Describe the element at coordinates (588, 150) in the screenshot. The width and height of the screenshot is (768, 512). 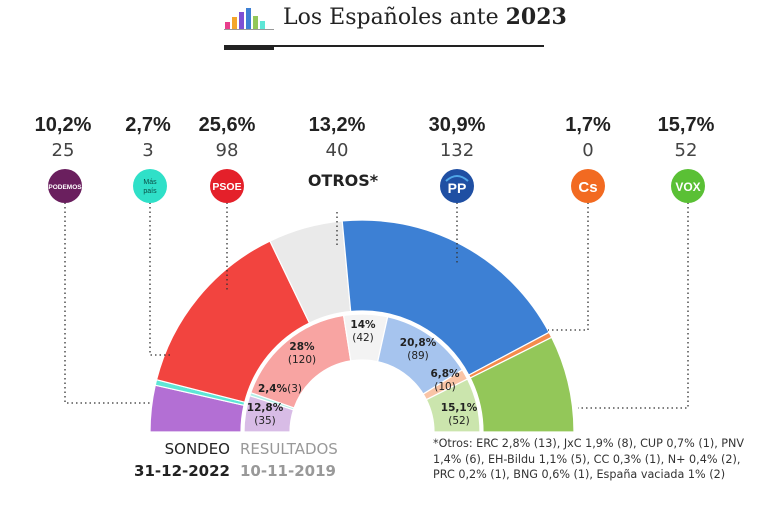
I see `cs-seats: 0` at that location.